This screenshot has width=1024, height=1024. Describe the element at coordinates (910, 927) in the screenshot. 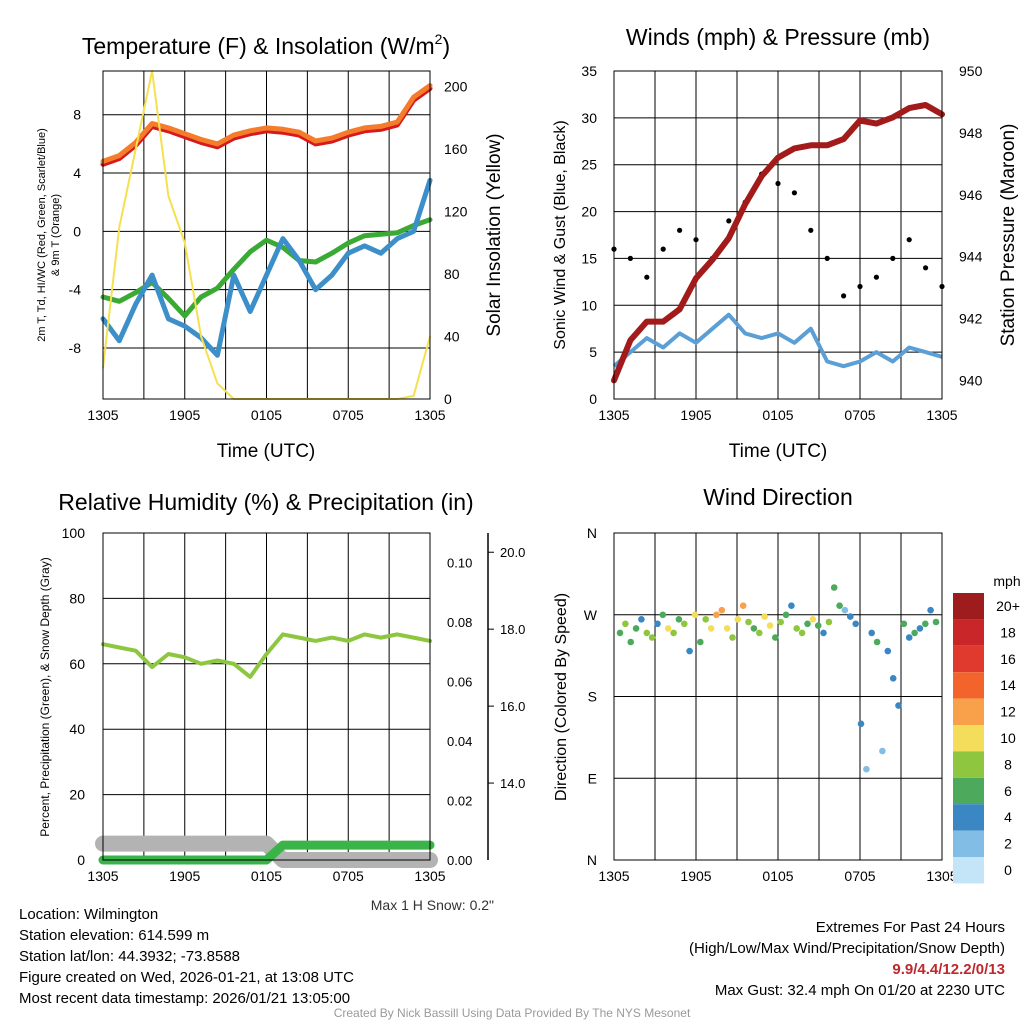

I see `extremes-title: Extremes For Past 24 Hours` at that location.